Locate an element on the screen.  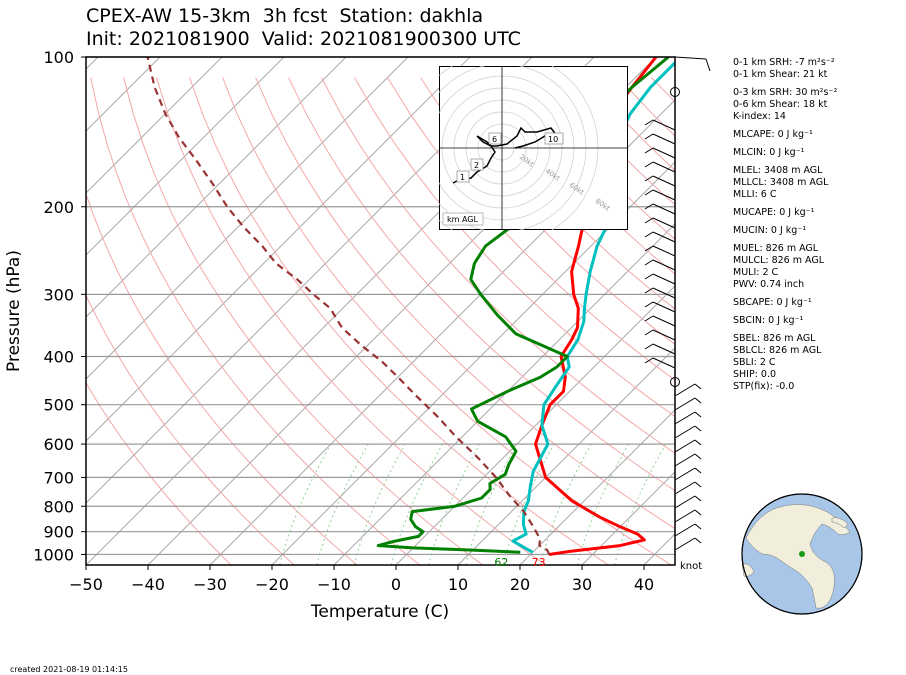
stability-index-line: SBLCL: 826 m AGL is located at coordinates (777, 350).